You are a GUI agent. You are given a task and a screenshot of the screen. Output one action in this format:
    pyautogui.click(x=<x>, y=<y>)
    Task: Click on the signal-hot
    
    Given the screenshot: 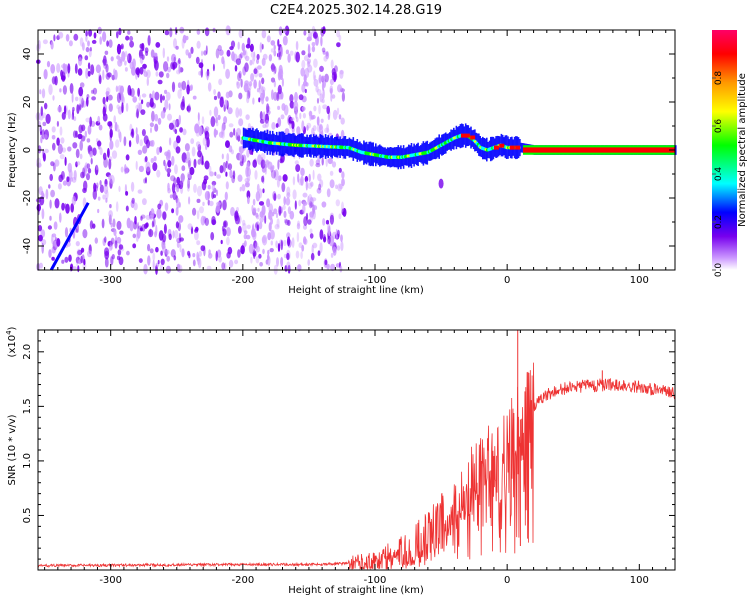 What is the action you would take?
    pyautogui.click(x=467, y=135)
    